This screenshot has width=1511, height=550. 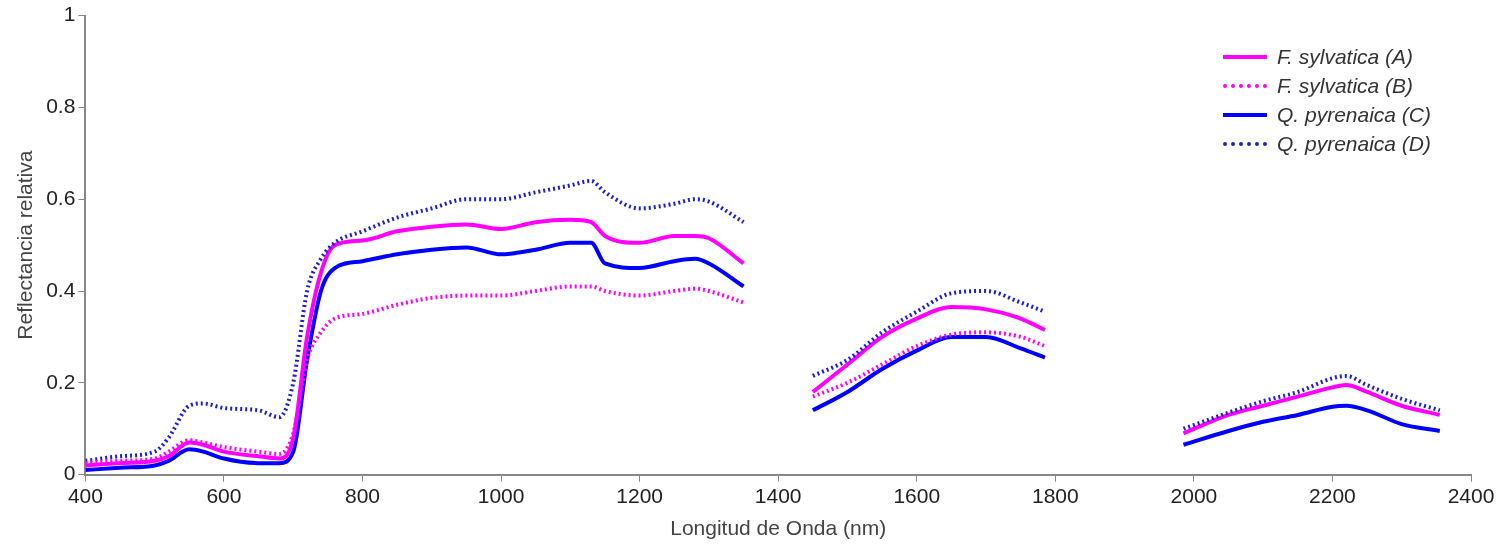 What do you see at coordinates (1194, 495) in the screenshot?
I see `x-tick-label: 2000` at bounding box center [1194, 495].